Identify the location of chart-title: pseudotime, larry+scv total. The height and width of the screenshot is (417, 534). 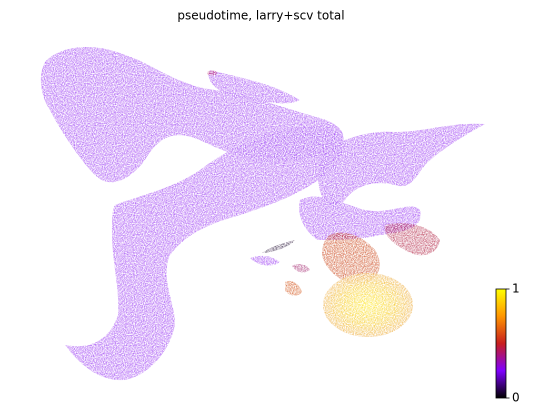
(260, 16).